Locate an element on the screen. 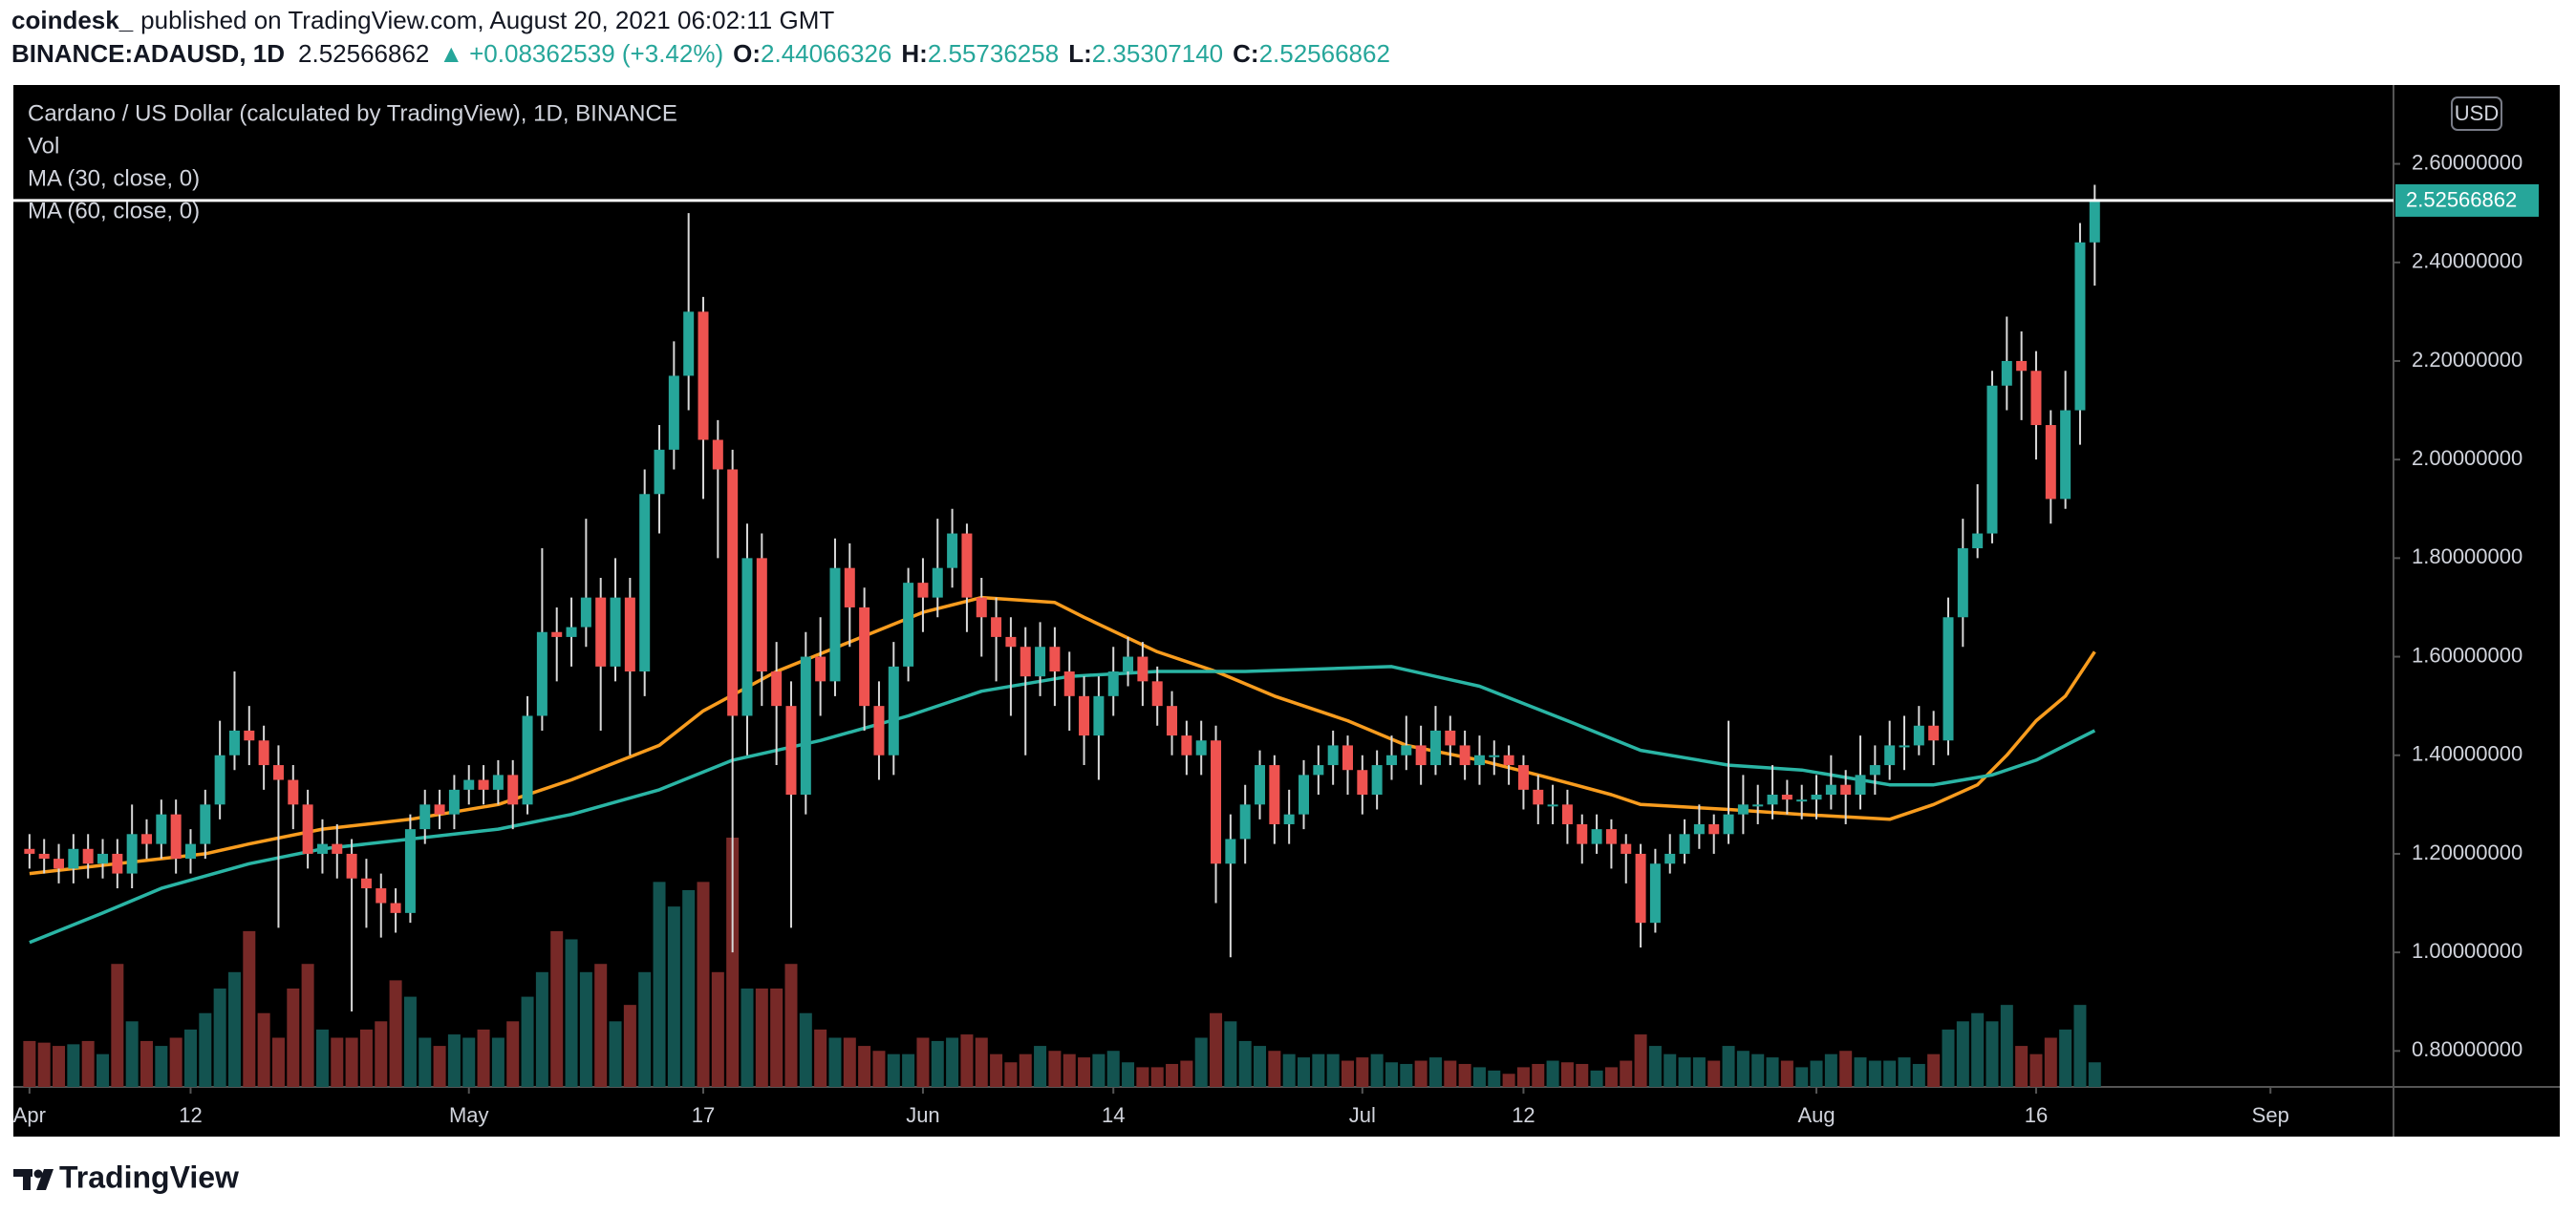 This screenshot has width=2576, height=1213. currency: USD is located at coordinates (2477, 113).